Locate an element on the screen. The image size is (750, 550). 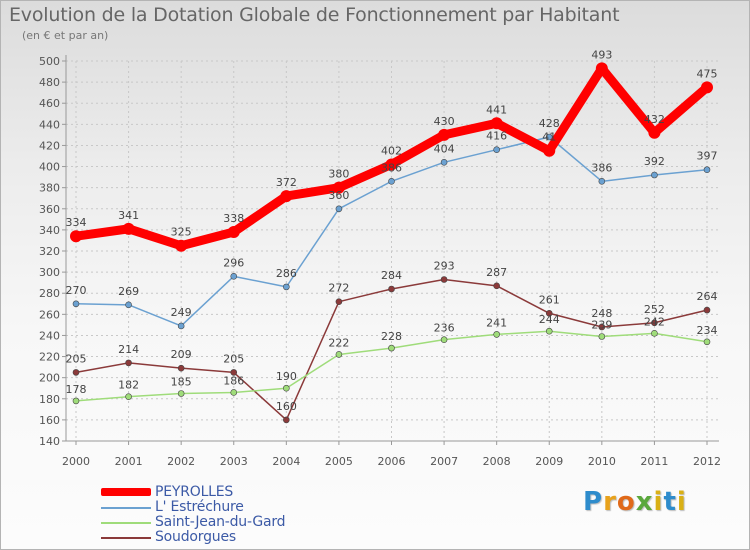
x-tick-label: 2004 is located at coordinates (286, 461).